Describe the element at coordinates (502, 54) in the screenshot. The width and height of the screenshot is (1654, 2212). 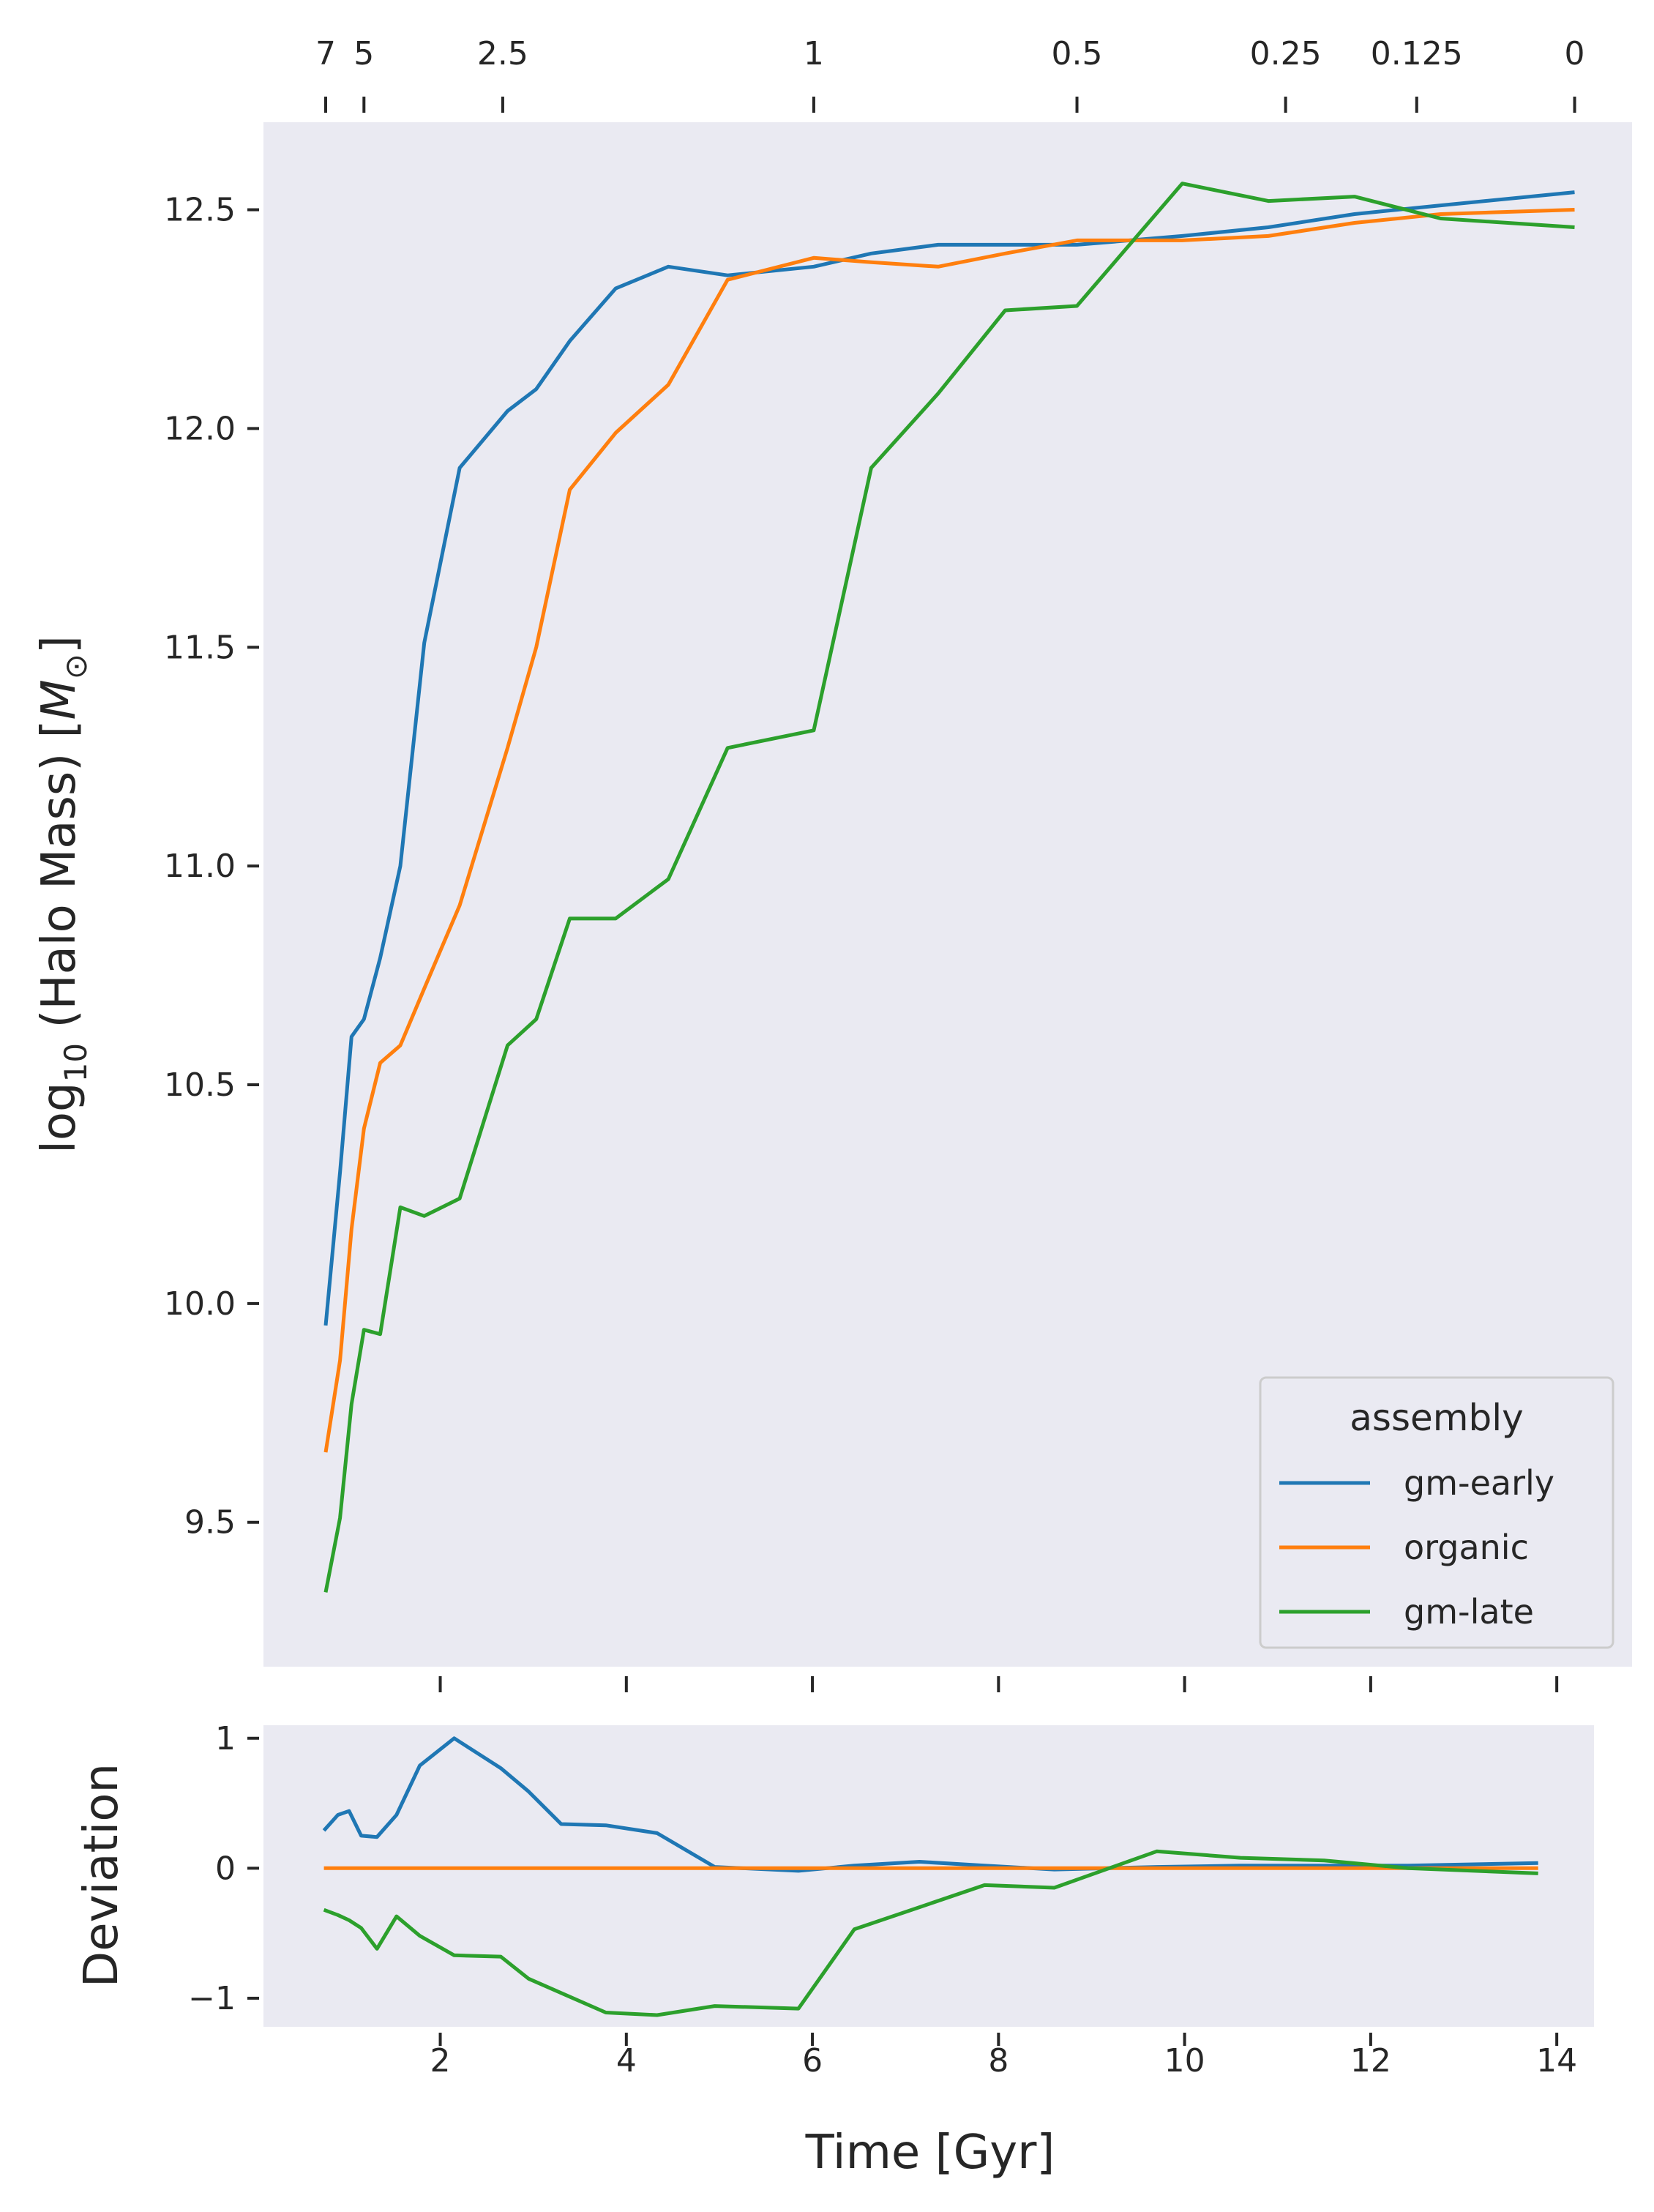
I see `top-axis-tick-label: 2.5` at that location.